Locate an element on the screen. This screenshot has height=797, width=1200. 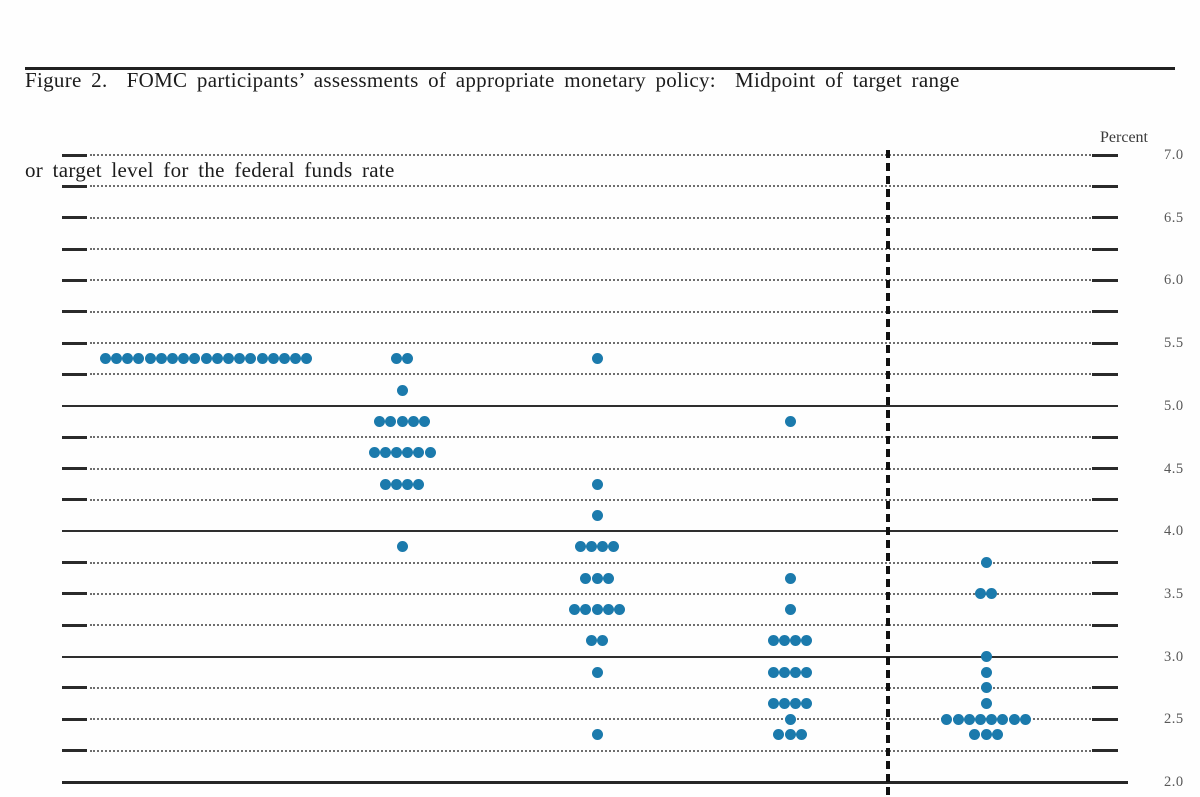
y-axis-tick-label: 5.5 is located at coordinates (1174, 343).